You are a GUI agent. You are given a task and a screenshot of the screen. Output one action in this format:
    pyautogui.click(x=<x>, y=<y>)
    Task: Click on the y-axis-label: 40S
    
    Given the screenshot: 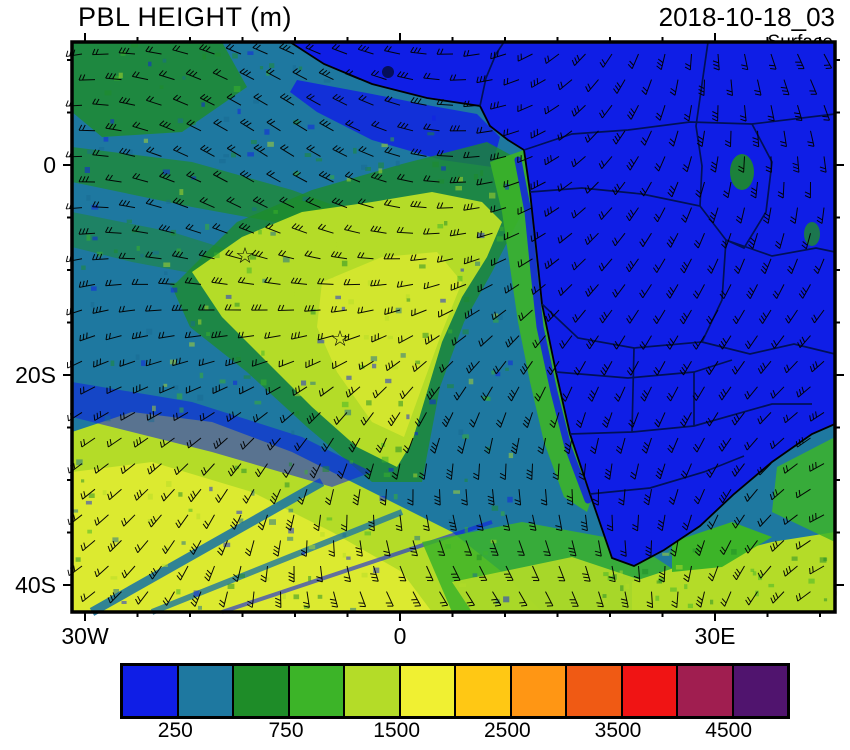 What is the action you would take?
    pyautogui.click(x=35, y=585)
    